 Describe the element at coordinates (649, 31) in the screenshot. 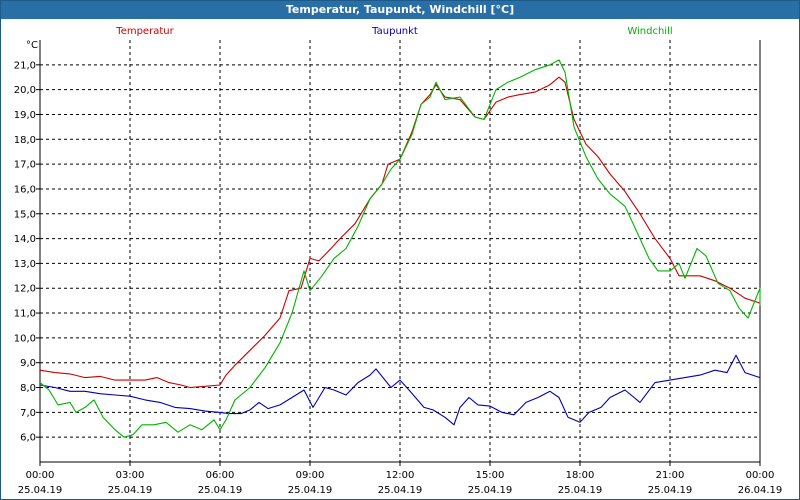

I see `legend-entry-windchill: Windchill` at that location.